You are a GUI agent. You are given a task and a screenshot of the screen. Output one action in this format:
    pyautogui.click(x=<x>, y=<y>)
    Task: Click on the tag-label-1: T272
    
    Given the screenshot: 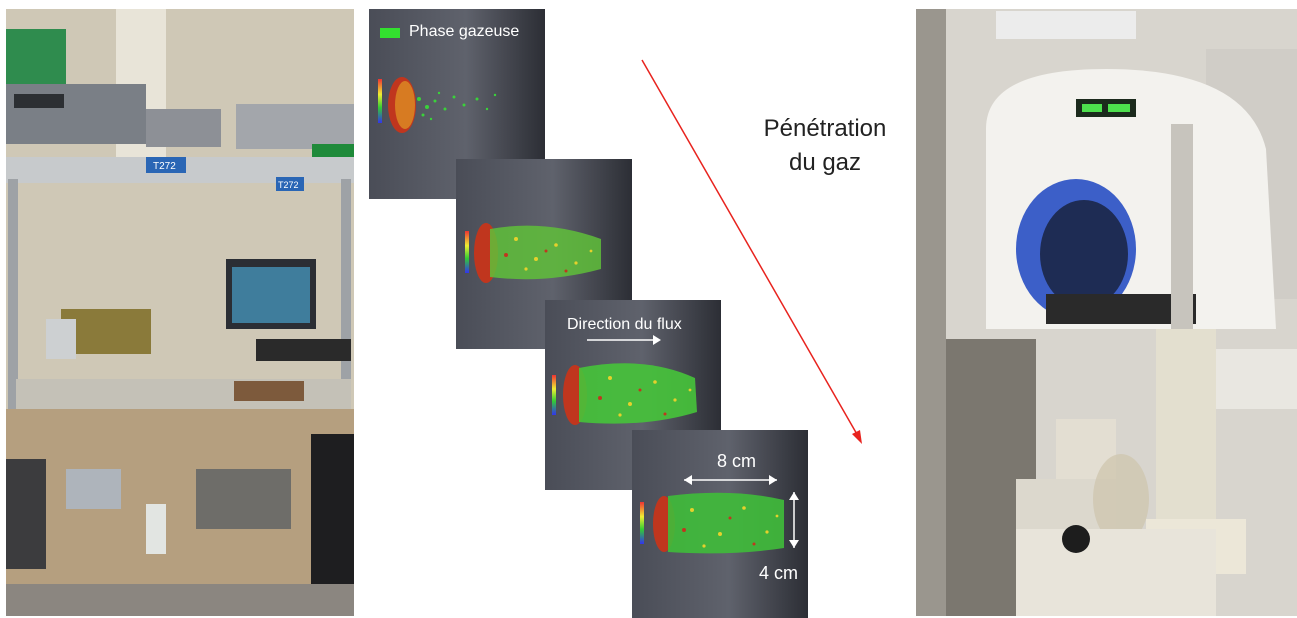 What is the action you would take?
    pyautogui.click(x=164, y=166)
    